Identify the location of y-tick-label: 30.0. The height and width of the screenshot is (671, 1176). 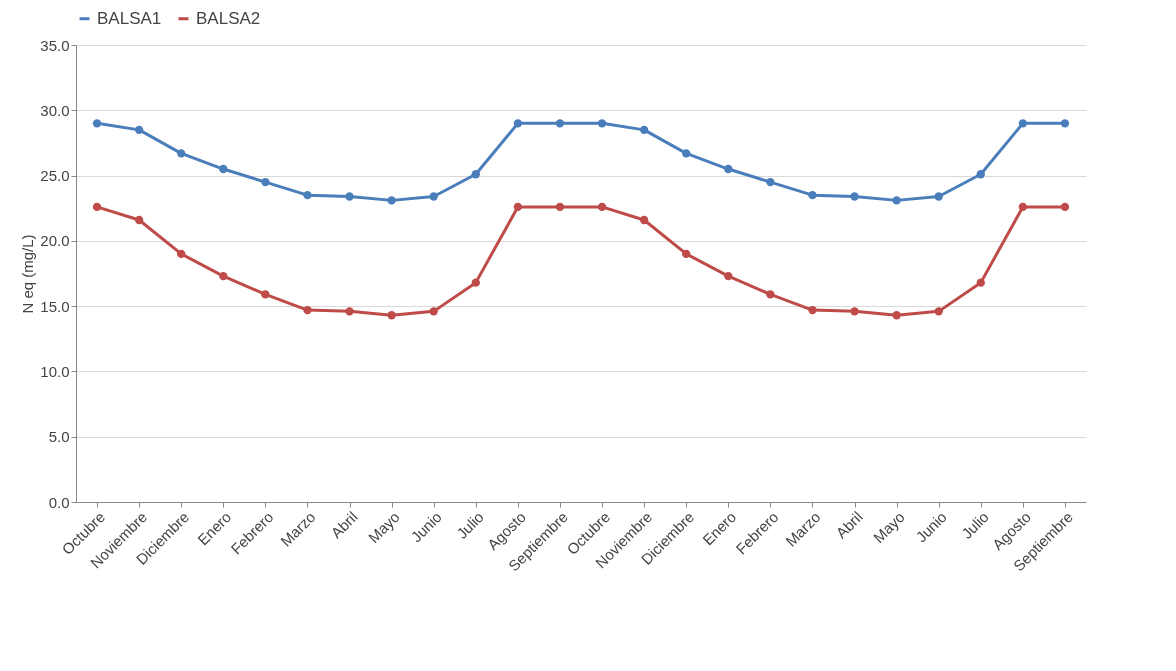
(55, 110).